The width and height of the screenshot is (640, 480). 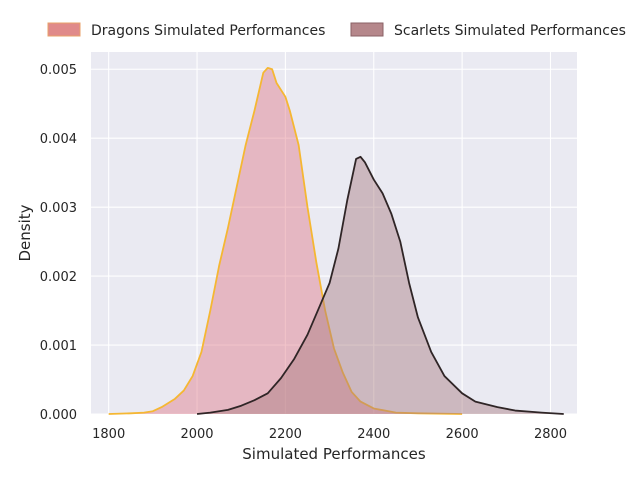 What do you see at coordinates (334, 454) in the screenshot?
I see `x-axis-label: Simulated Performances` at bounding box center [334, 454].